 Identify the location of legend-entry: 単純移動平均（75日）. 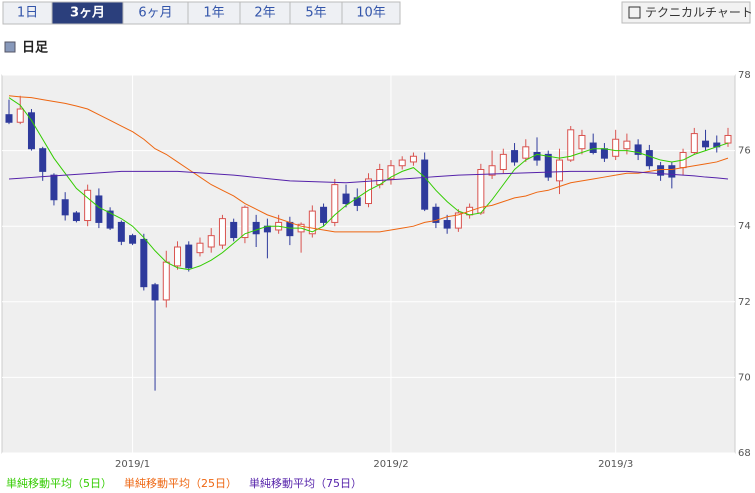
(305, 483).